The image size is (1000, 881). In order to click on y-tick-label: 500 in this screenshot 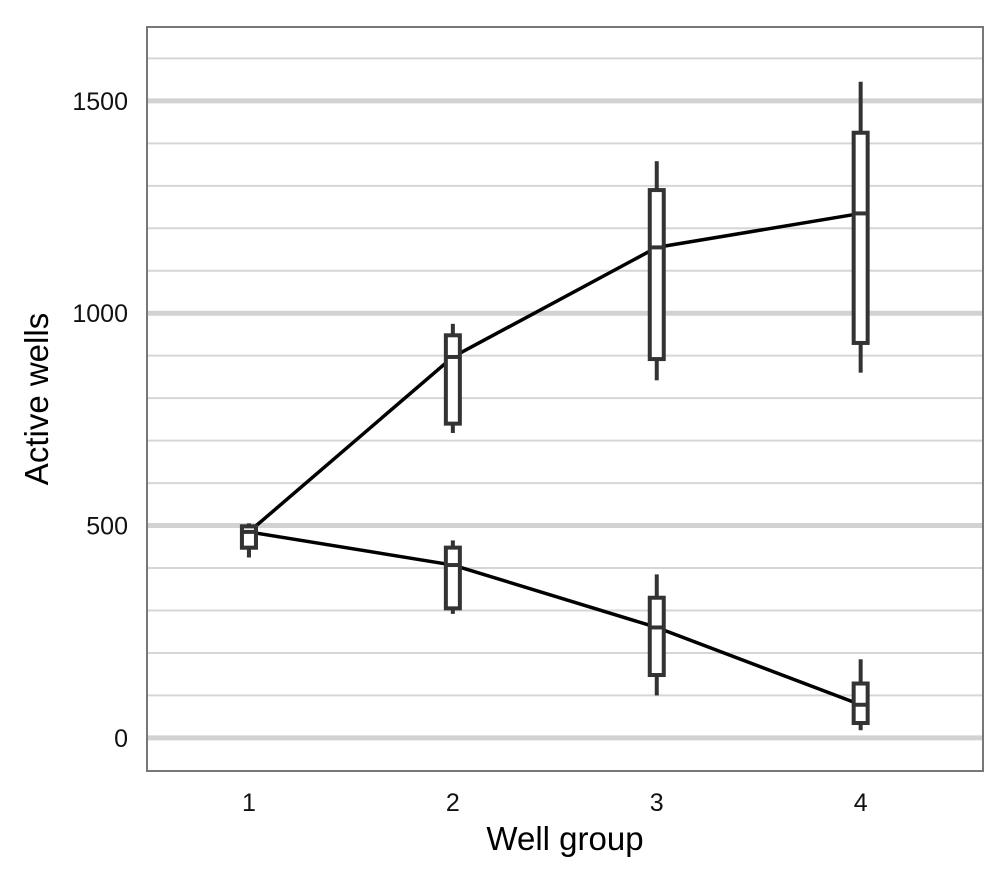, I will do `click(107, 527)`.